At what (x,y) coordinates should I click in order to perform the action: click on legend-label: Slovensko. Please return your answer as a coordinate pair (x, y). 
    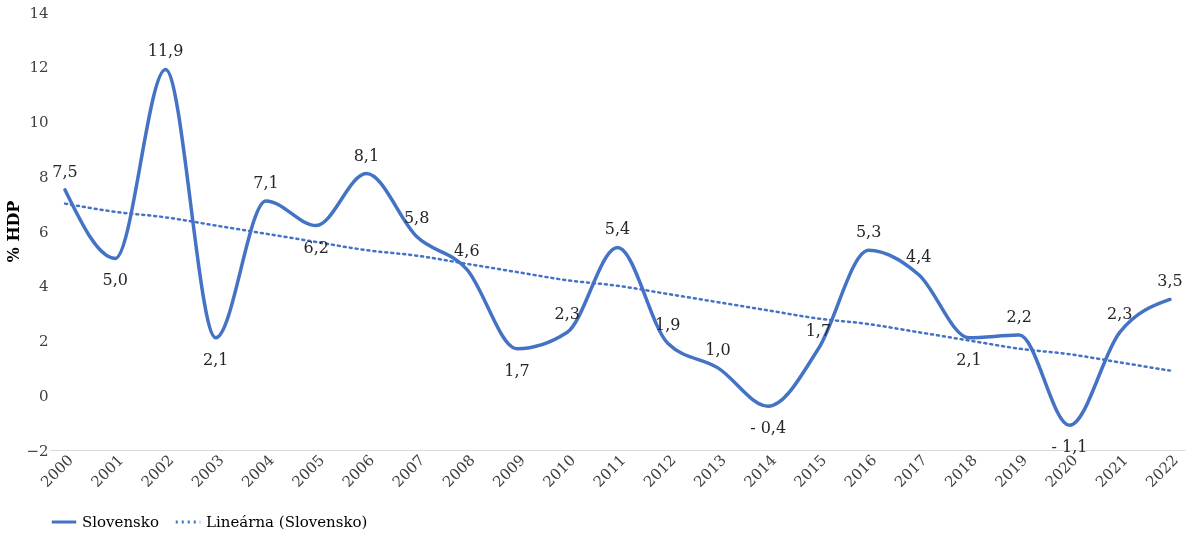
    Looking at the image, I should click on (120, 522).